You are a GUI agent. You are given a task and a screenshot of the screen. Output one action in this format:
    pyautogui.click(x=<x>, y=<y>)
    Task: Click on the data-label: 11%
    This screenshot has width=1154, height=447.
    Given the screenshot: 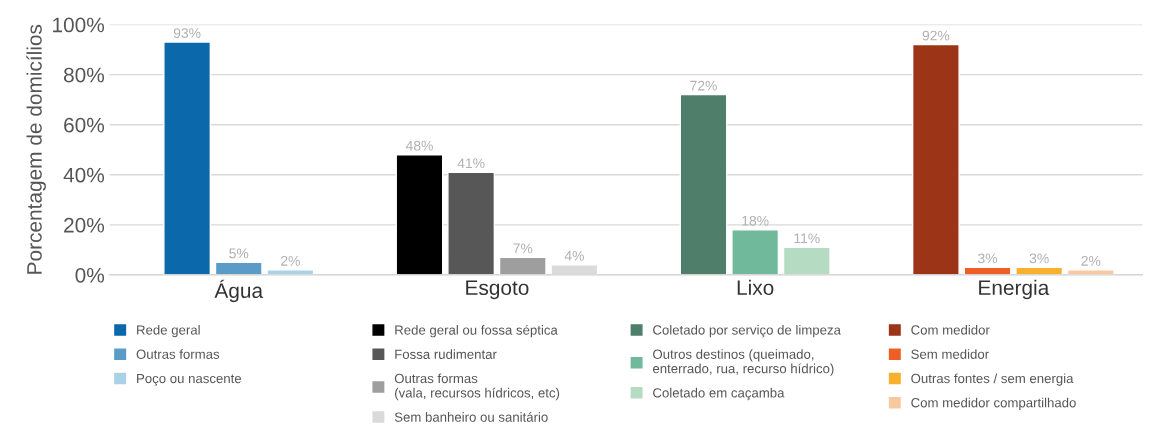 What is the action you would take?
    pyautogui.click(x=807, y=238)
    